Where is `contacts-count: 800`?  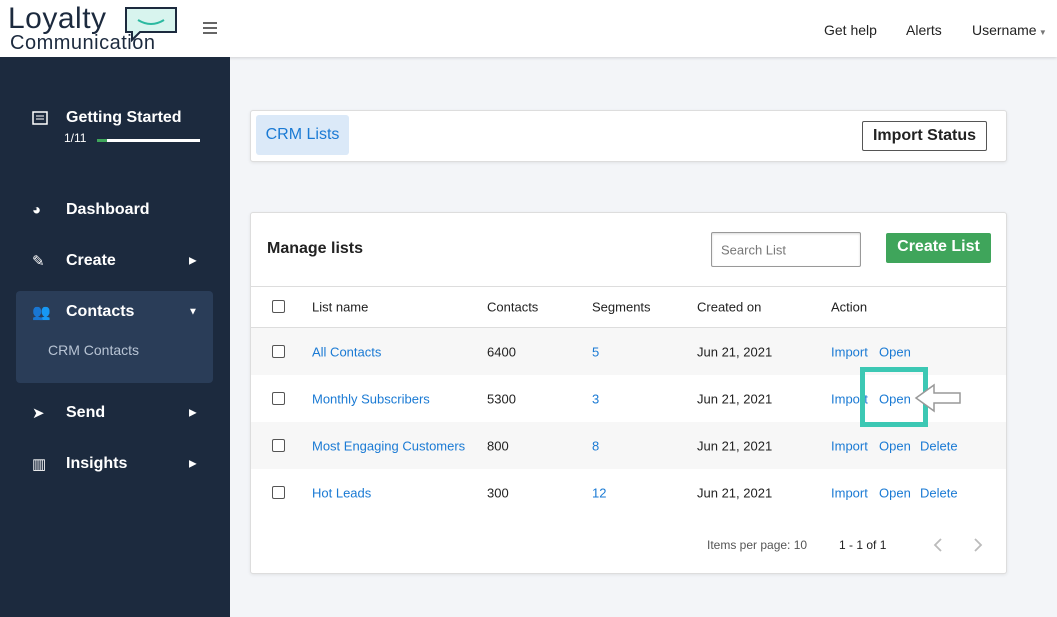 contacts-count: 800 is located at coordinates (498, 446).